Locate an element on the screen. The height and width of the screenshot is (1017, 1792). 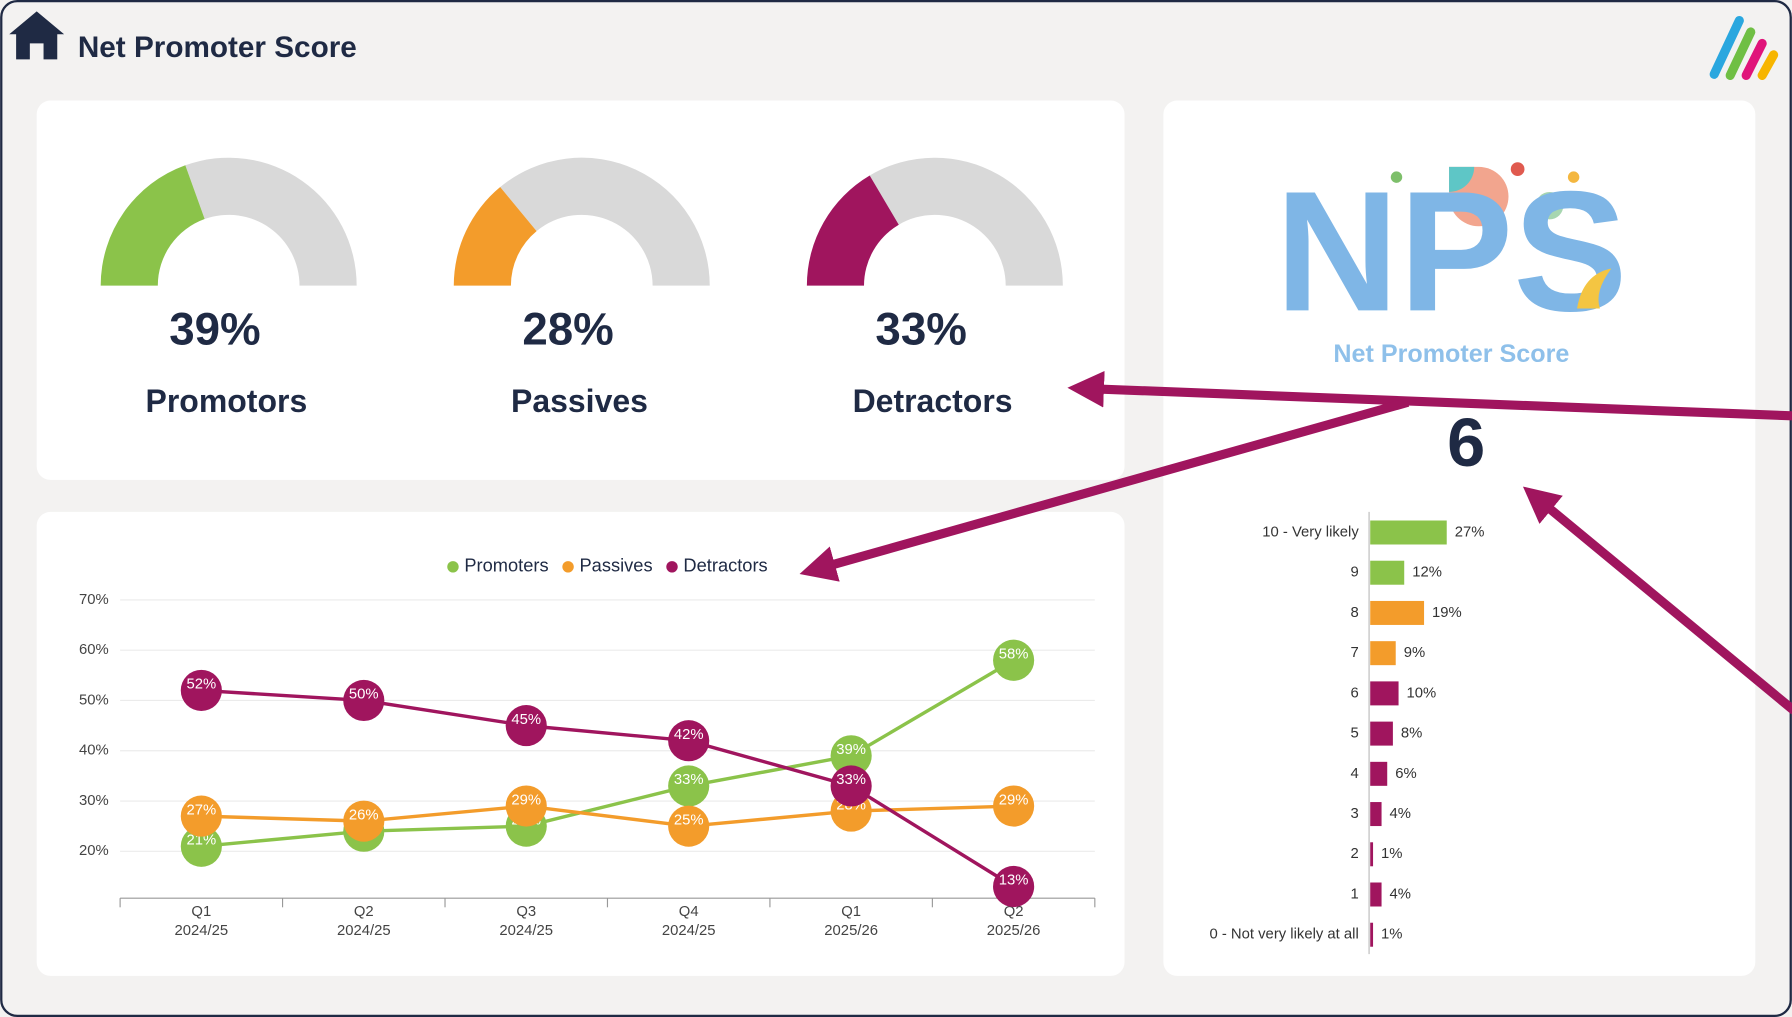
bar-category: 1 is located at coordinates (1355, 894).